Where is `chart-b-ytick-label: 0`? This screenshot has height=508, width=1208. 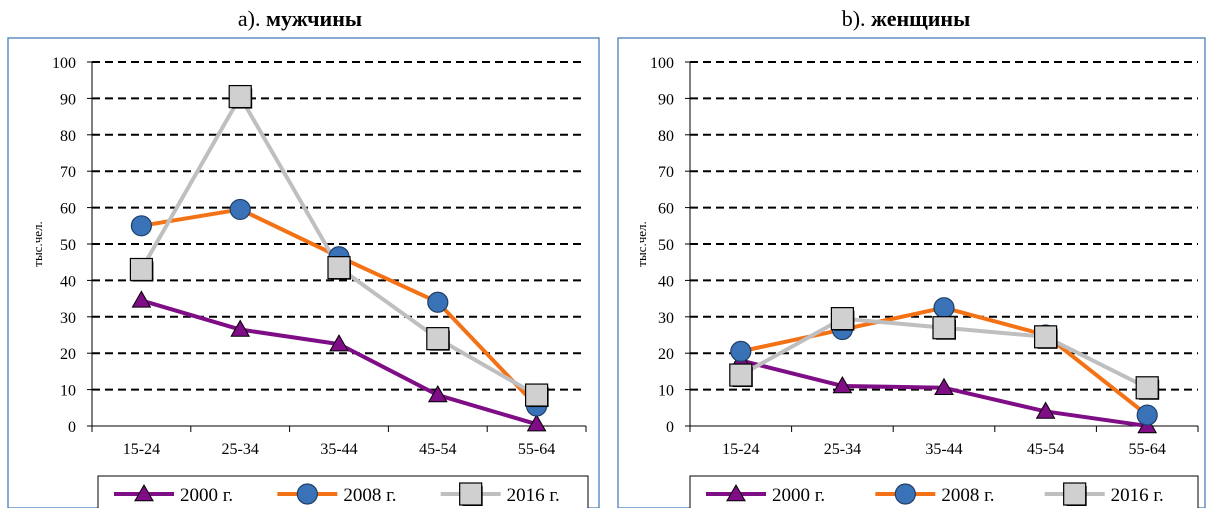 chart-b-ytick-label: 0 is located at coordinates (670, 427).